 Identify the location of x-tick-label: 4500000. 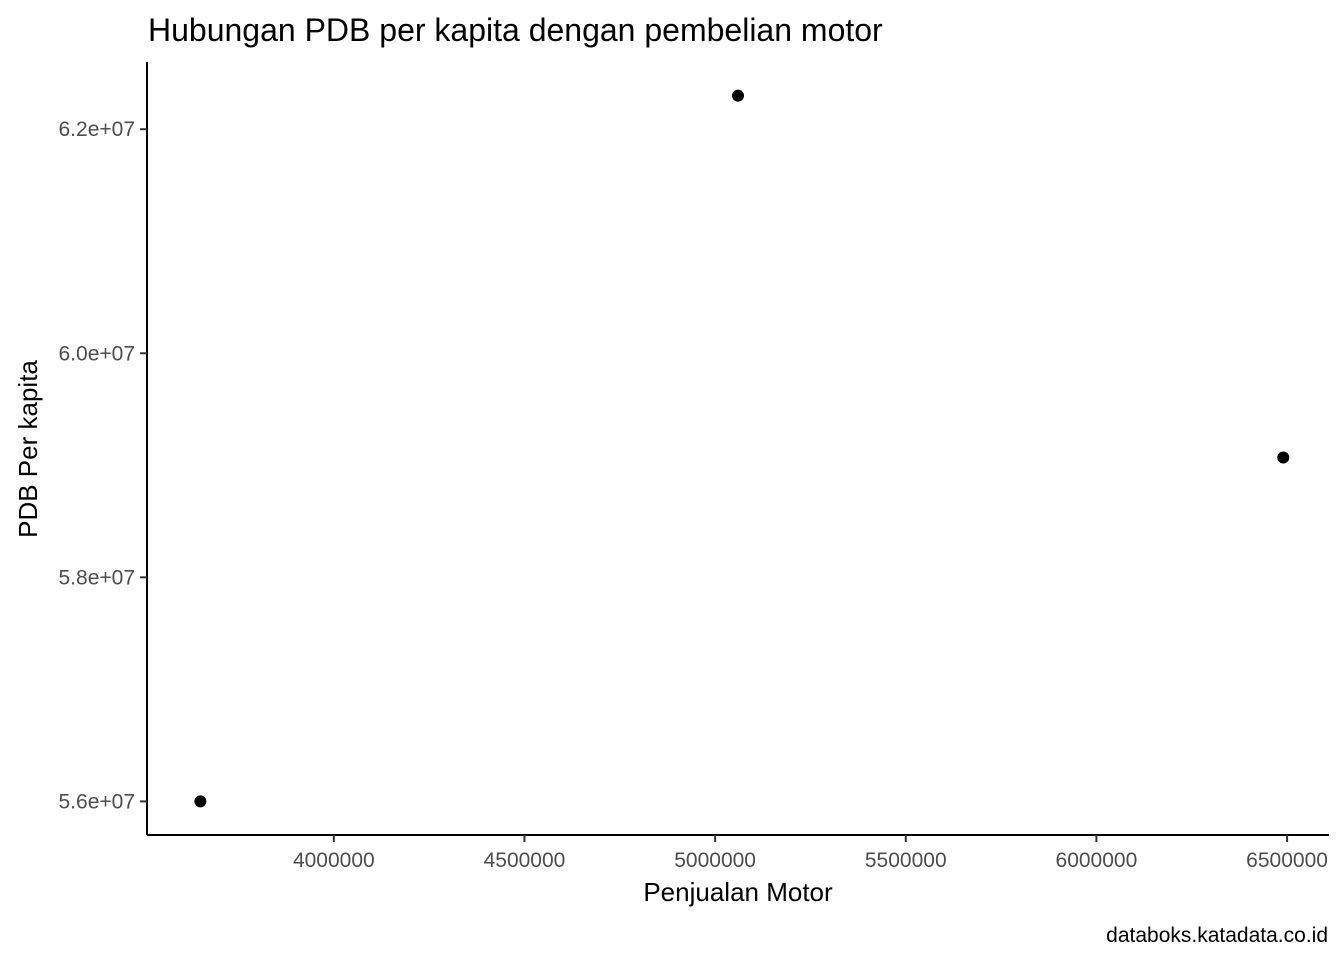
(525, 860).